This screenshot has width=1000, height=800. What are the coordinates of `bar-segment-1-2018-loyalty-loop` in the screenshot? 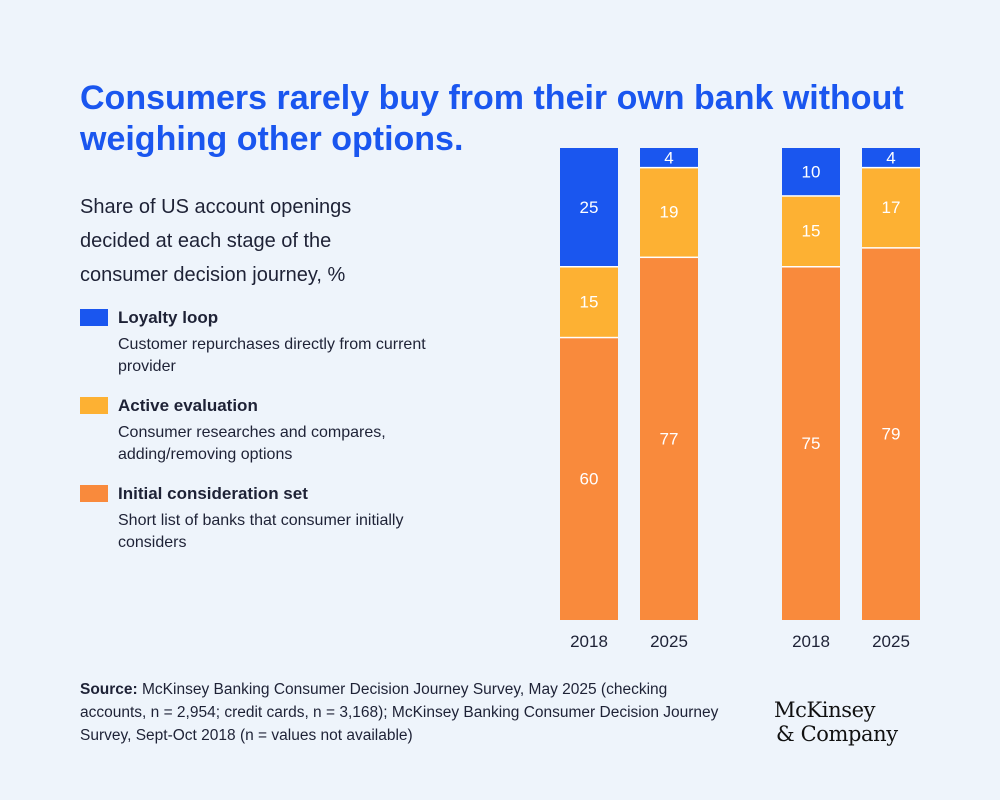 It's located at (589, 207).